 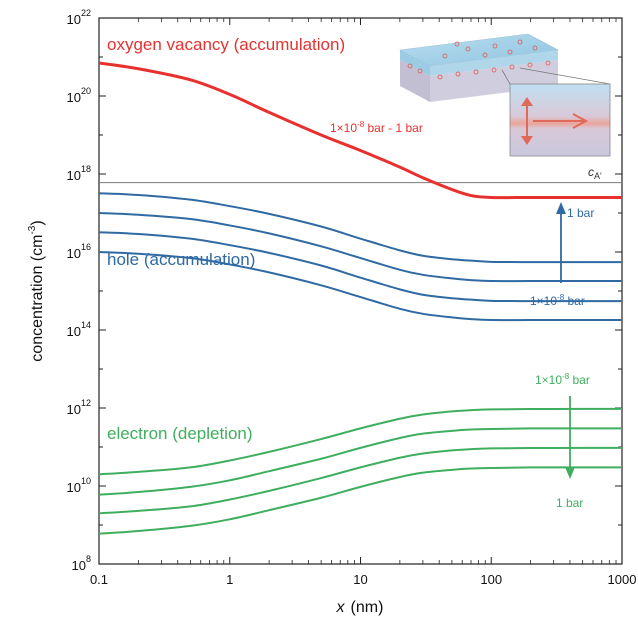 What do you see at coordinates (79, 17) in the screenshot?
I see `y-tick-label: 1022` at bounding box center [79, 17].